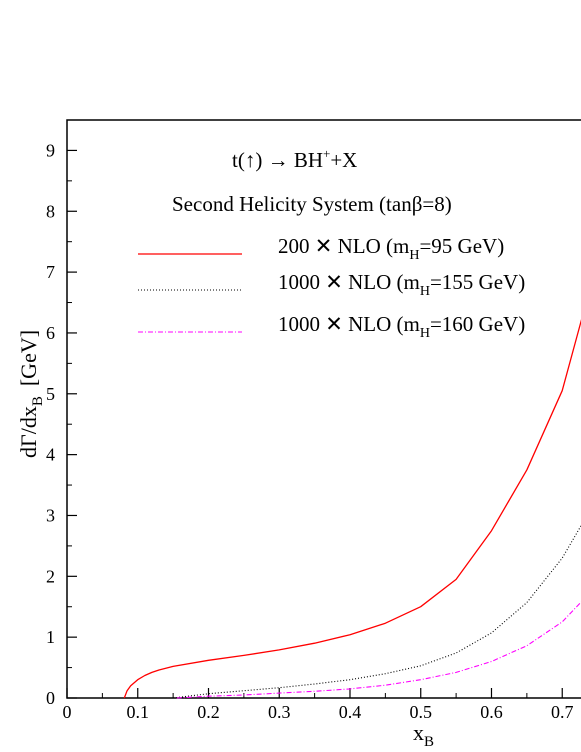  I want to click on subtitle: Second Helicity System (tanβ=8), so click(312, 204).